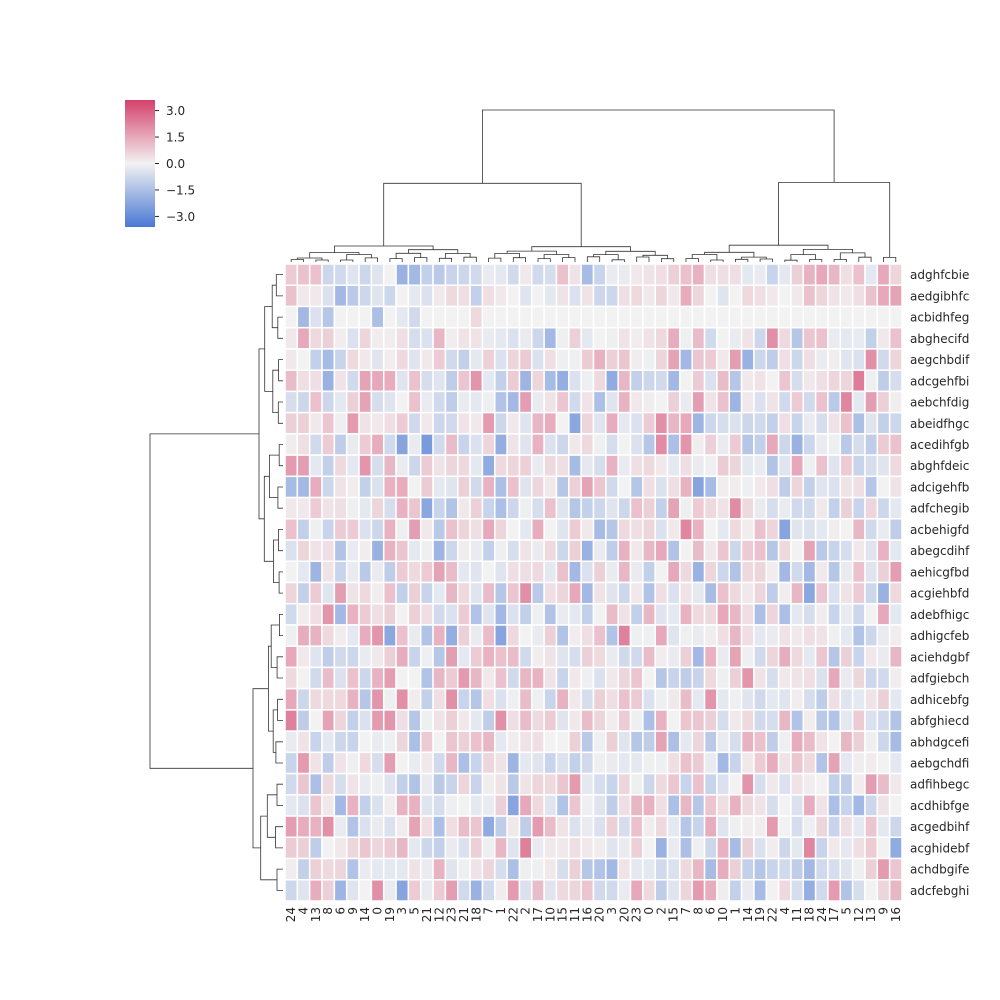 The width and height of the screenshot is (1000, 1000). What do you see at coordinates (661, 911) in the screenshot?
I see `column-label: 2` at bounding box center [661, 911].